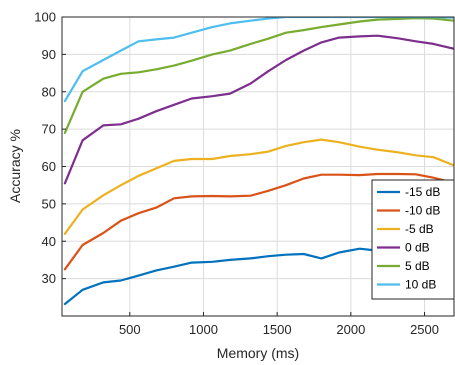  Describe the element at coordinates (49, 54) in the screenshot. I see `y-tick-label: 90` at that location.